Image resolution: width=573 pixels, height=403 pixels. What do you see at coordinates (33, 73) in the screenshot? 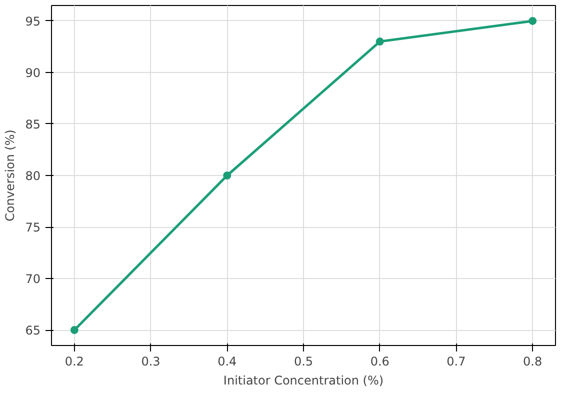
I see `y-tick-label: 90` at bounding box center [33, 73].